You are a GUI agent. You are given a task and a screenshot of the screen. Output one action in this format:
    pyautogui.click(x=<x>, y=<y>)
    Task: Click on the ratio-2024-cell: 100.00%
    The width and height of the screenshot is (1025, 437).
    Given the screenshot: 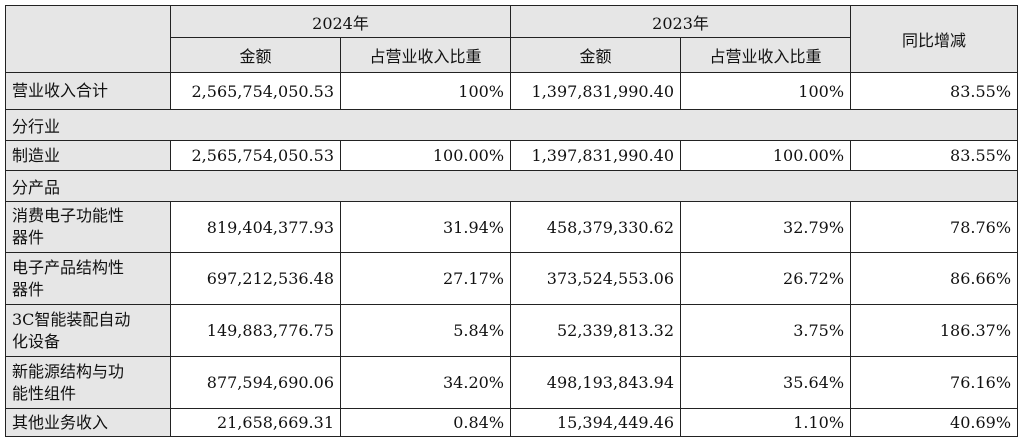 What is the action you would take?
    pyautogui.click(x=425, y=155)
    